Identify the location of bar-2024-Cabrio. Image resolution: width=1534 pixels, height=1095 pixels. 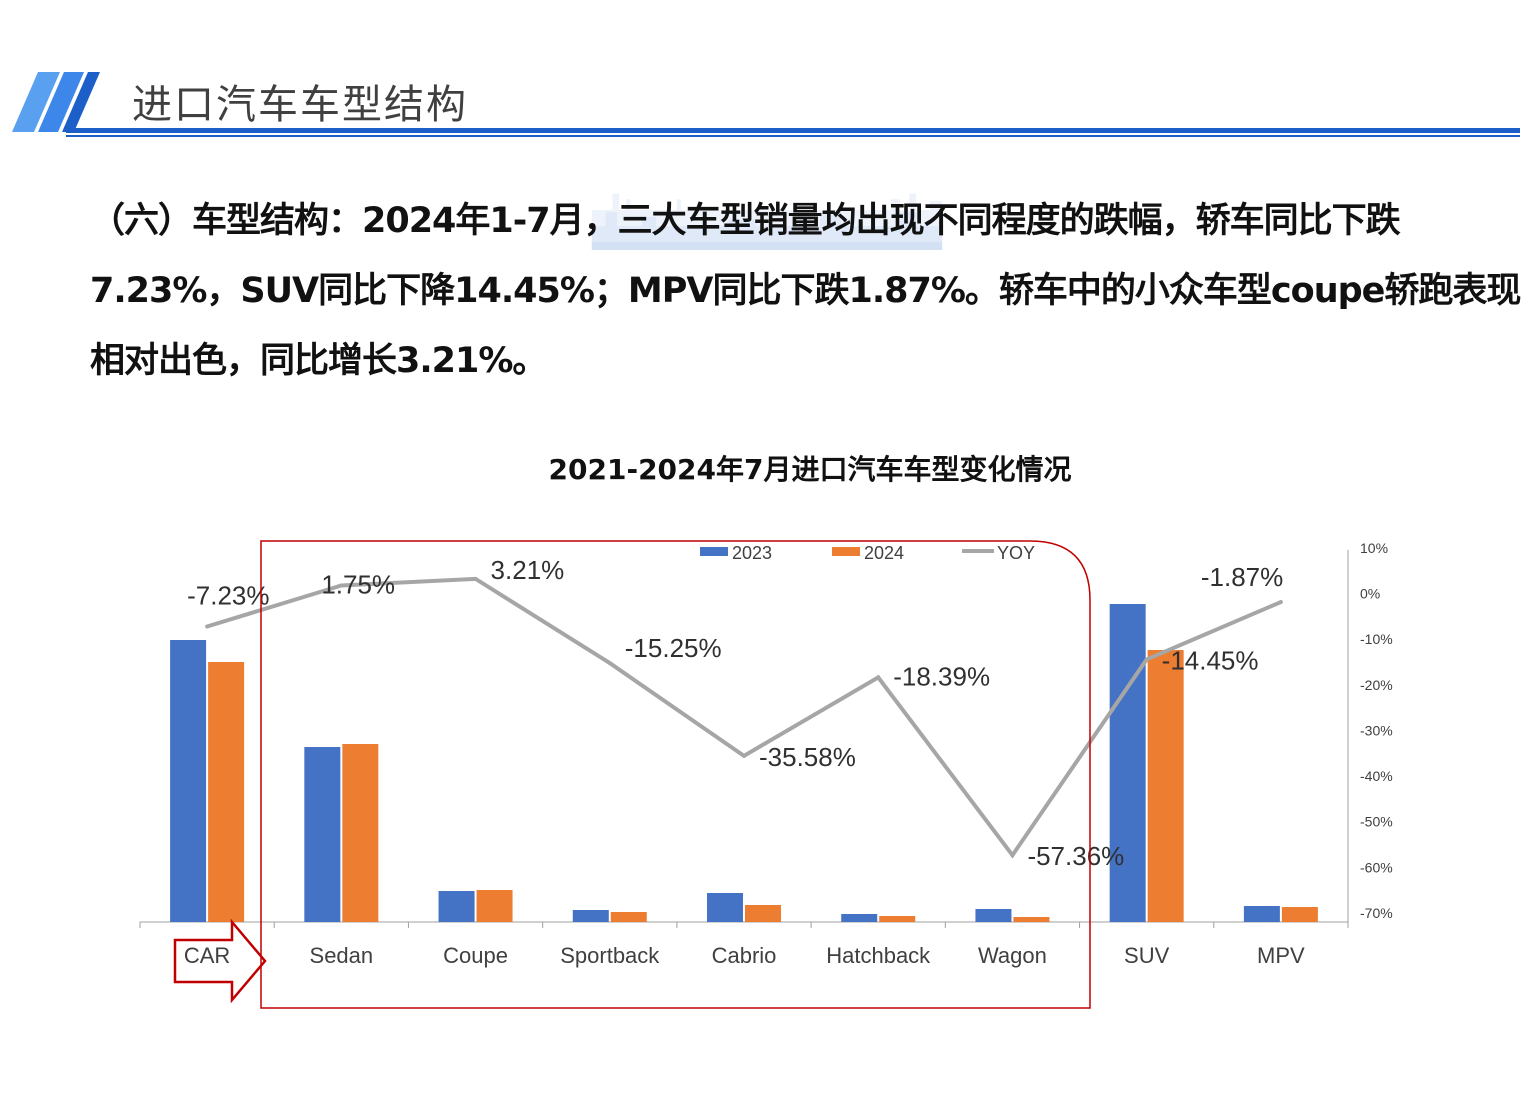
(763, 913).